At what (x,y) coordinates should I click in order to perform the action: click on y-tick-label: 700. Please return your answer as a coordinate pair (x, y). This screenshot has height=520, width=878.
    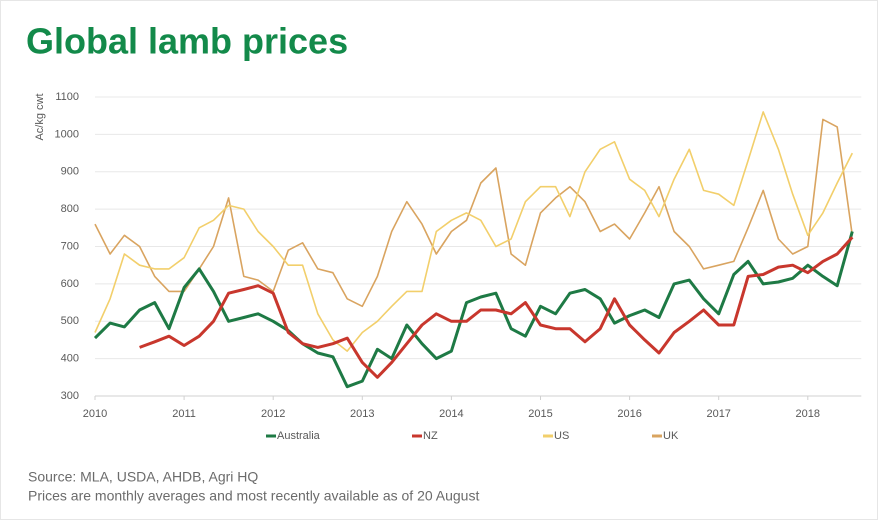
    Looking at the image, I should click on (70, 246).